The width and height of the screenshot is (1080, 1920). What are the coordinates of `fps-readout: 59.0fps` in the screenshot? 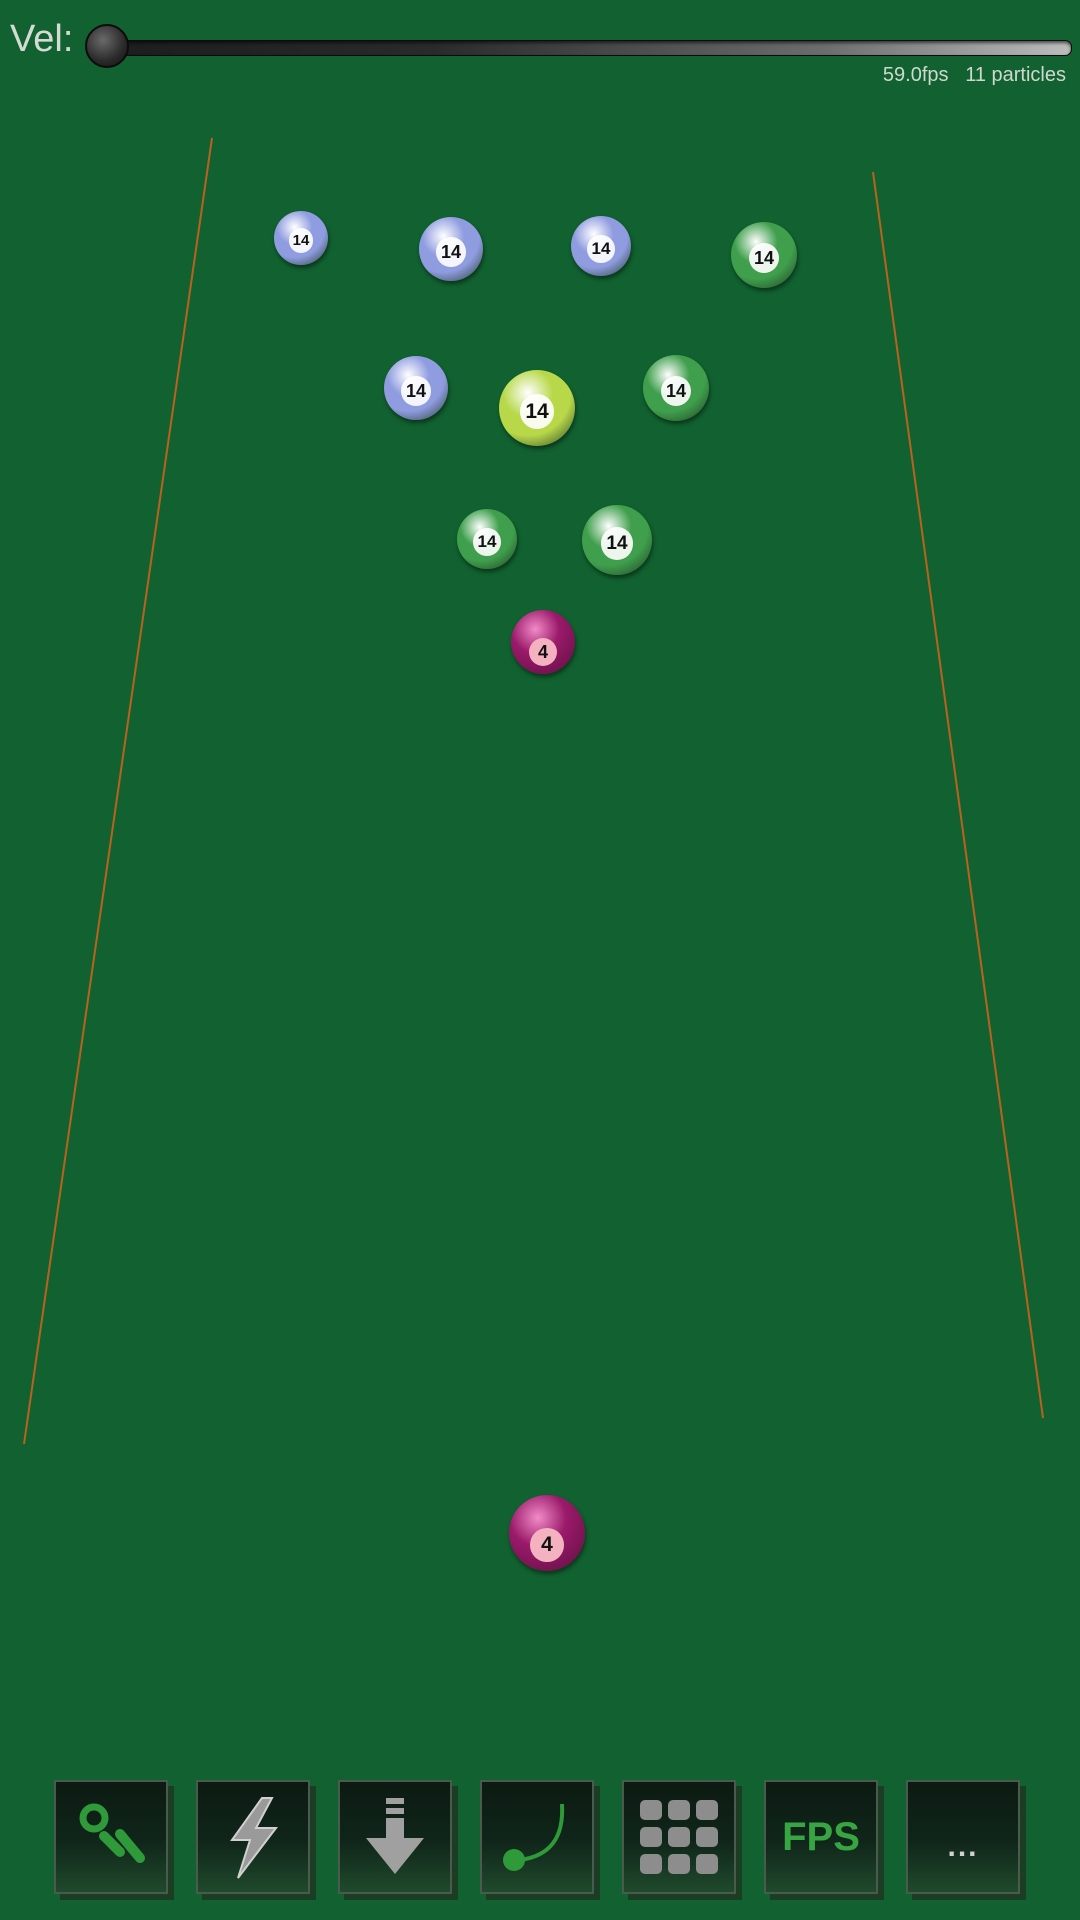 It's located at (915, 75).